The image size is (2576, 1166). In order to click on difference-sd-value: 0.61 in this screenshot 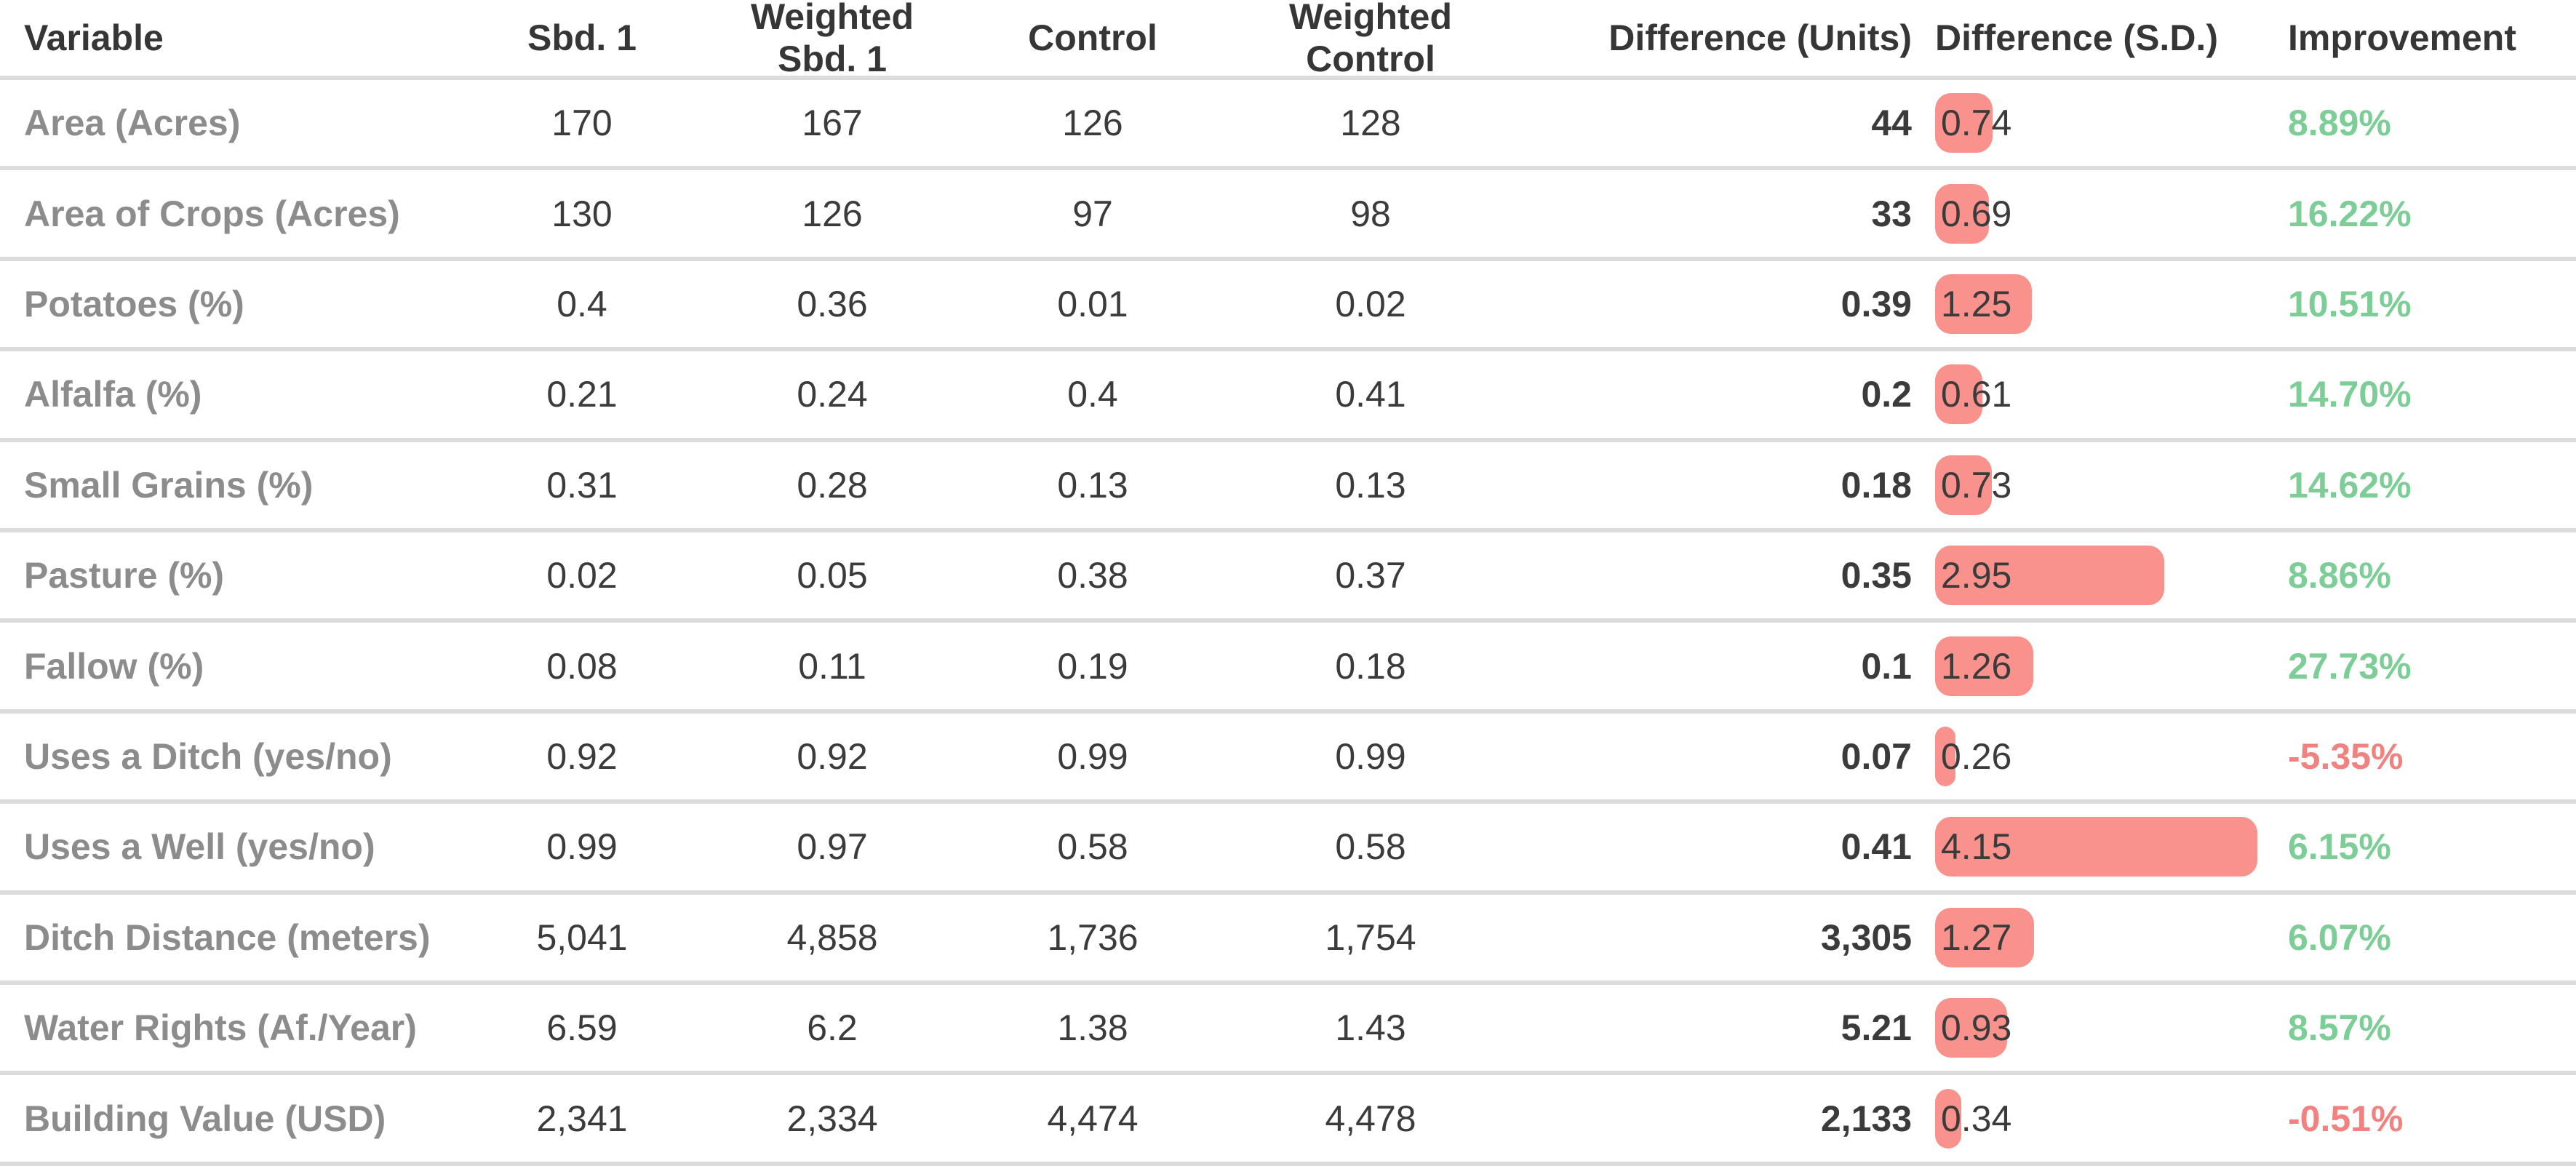, I will do `click(1976, 394)`.